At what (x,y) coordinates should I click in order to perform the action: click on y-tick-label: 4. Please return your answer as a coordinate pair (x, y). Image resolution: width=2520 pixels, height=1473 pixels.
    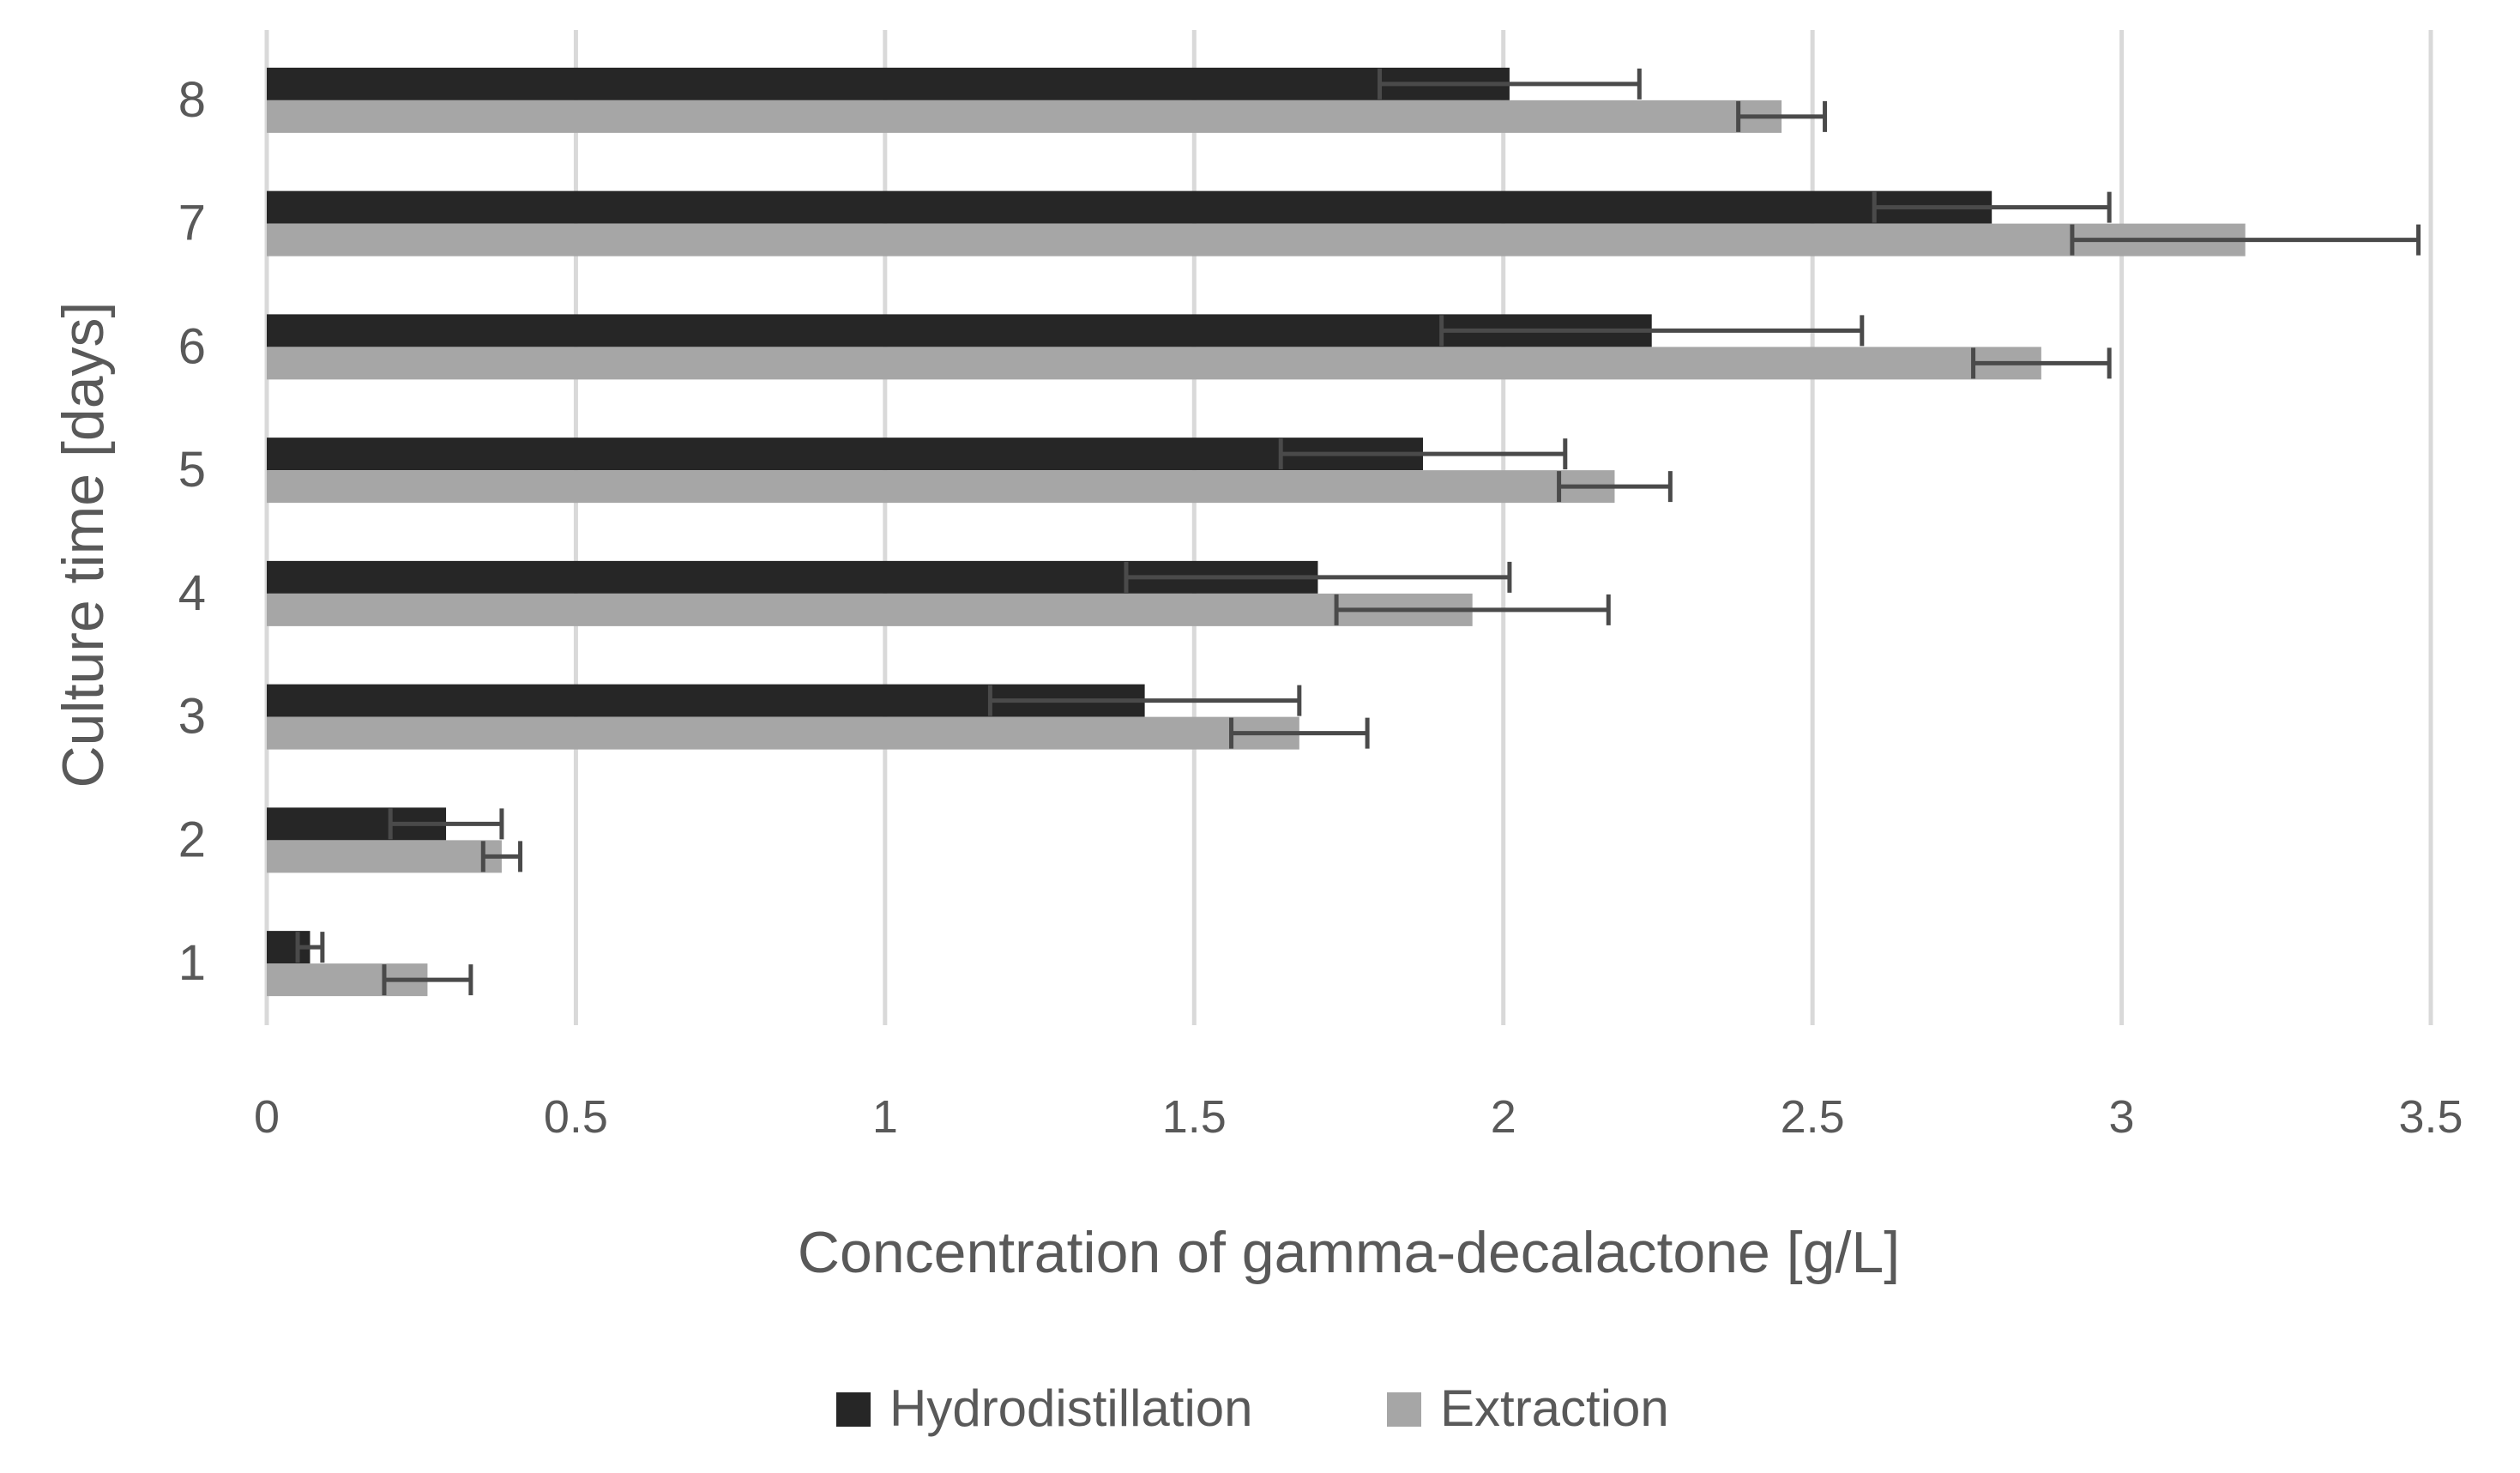
    Looking at the image, I should click on (192, 593).